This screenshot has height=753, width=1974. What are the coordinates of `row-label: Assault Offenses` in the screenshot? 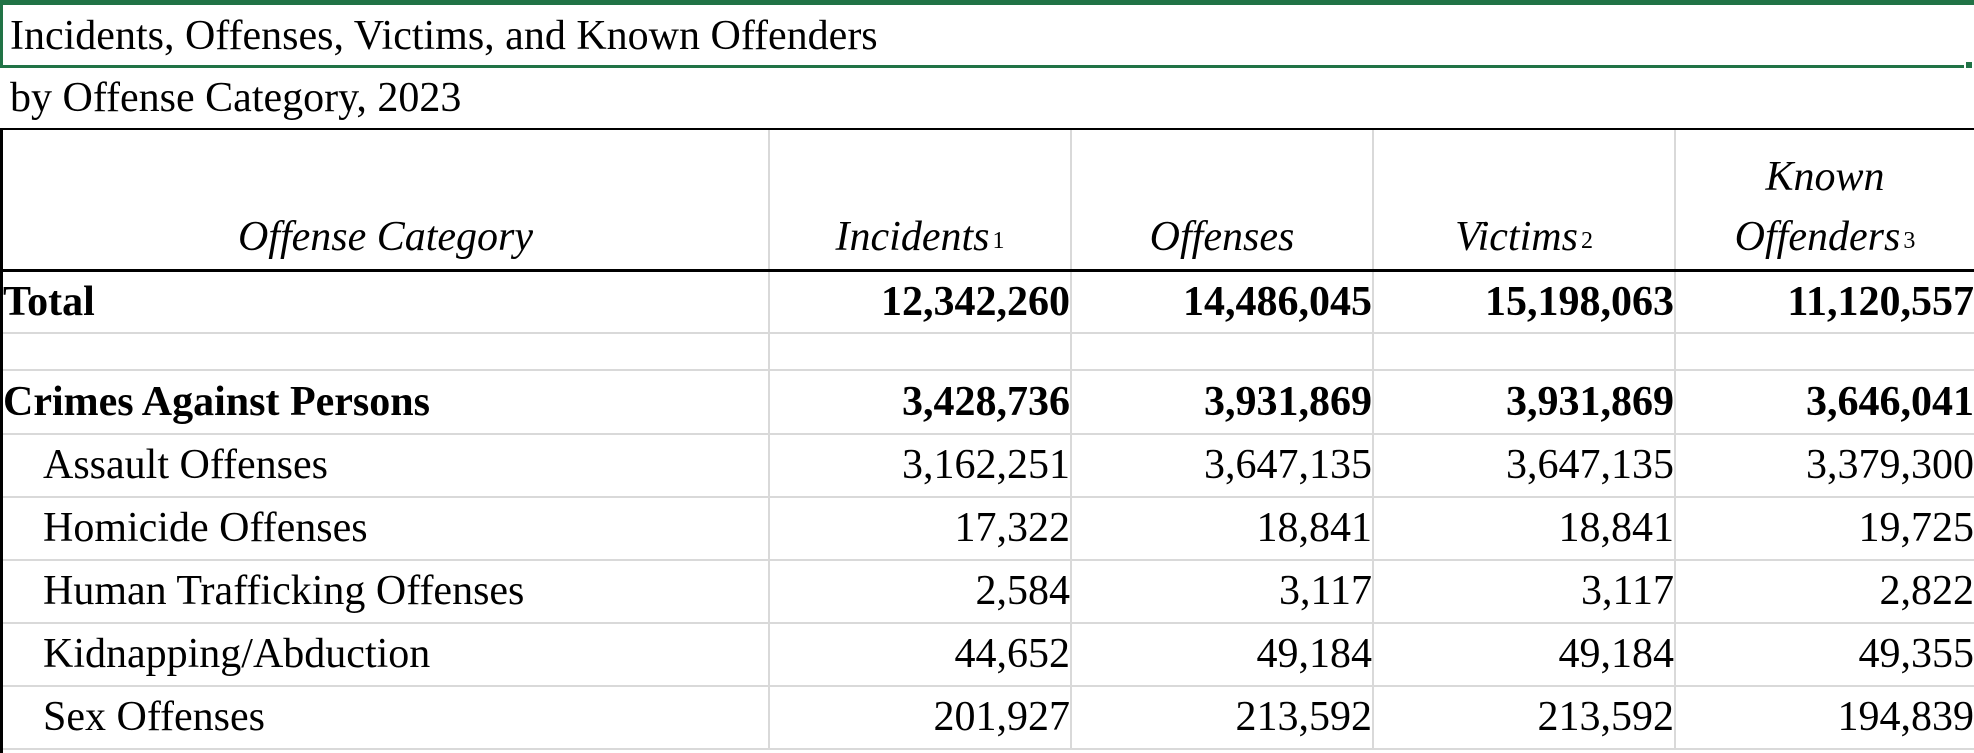 It's located at (186, 465).